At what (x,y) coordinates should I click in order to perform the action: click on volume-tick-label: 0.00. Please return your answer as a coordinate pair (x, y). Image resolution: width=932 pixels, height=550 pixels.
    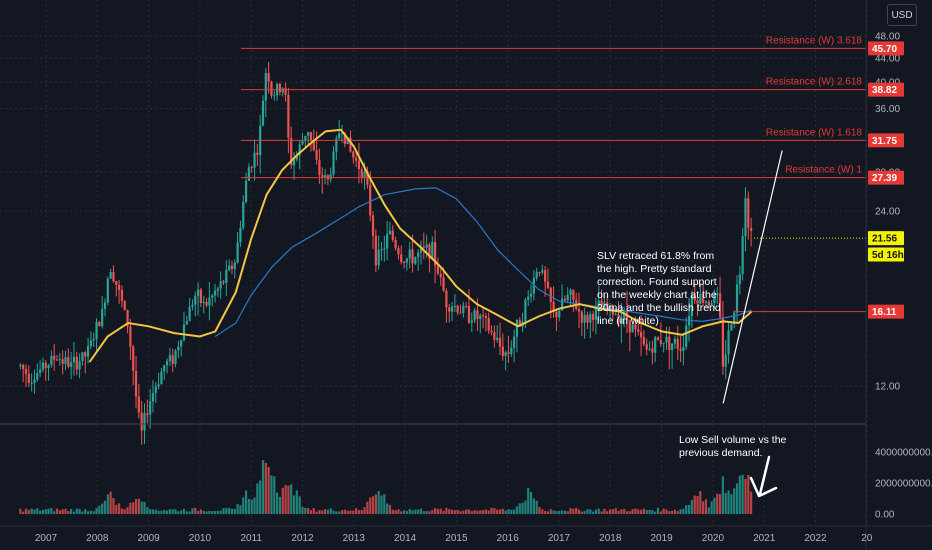
    Looking at the image, I should click on (885, 515).